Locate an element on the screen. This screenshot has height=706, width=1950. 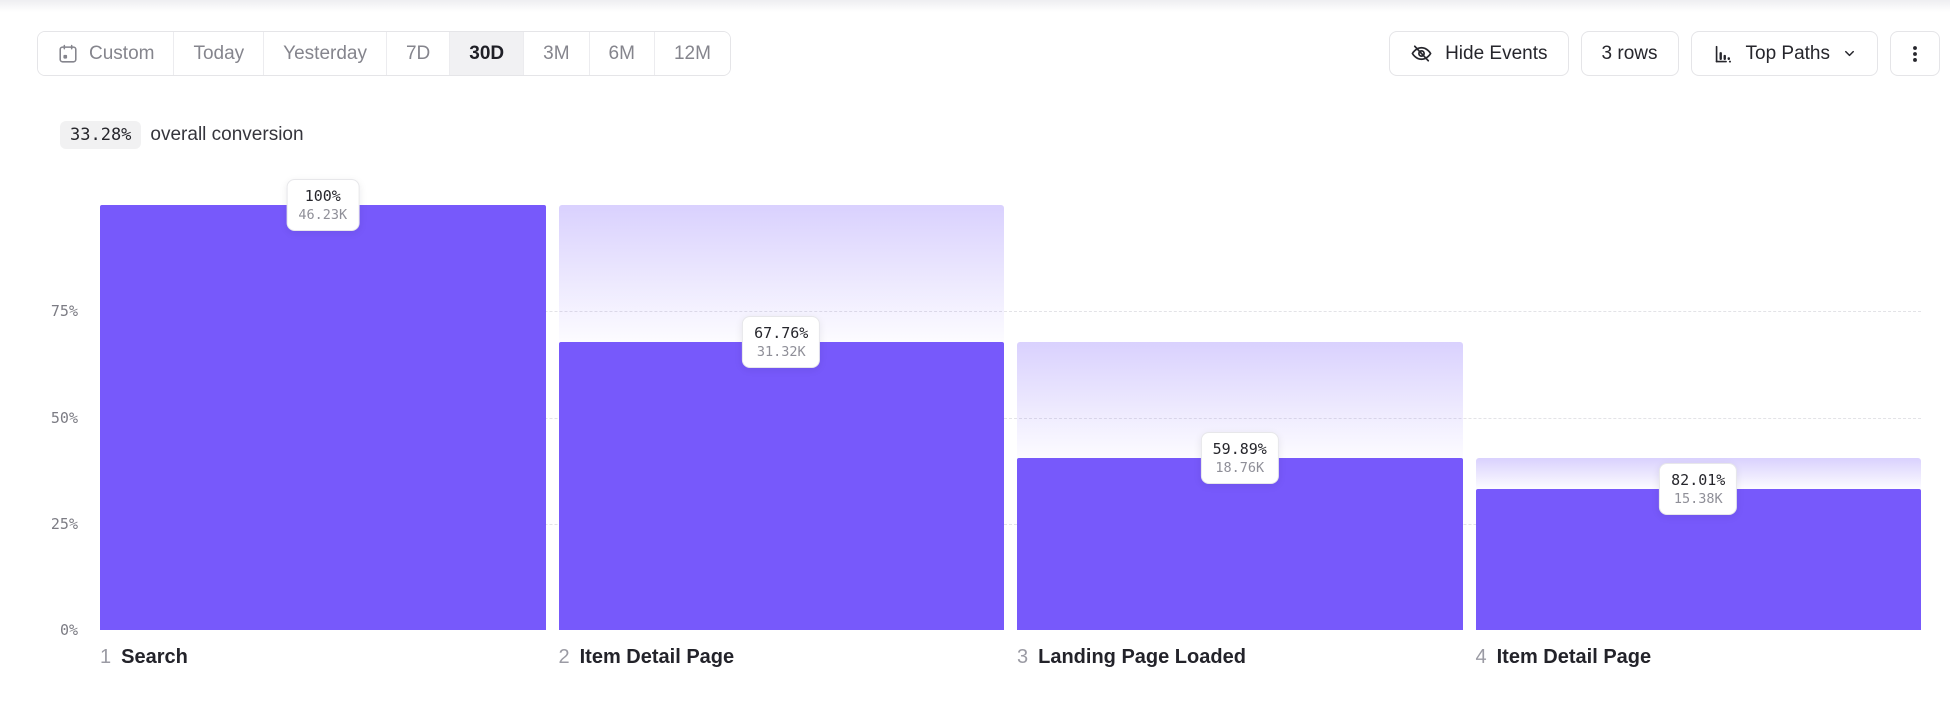
step-number: 3 is located at coordinates (1023, 657).